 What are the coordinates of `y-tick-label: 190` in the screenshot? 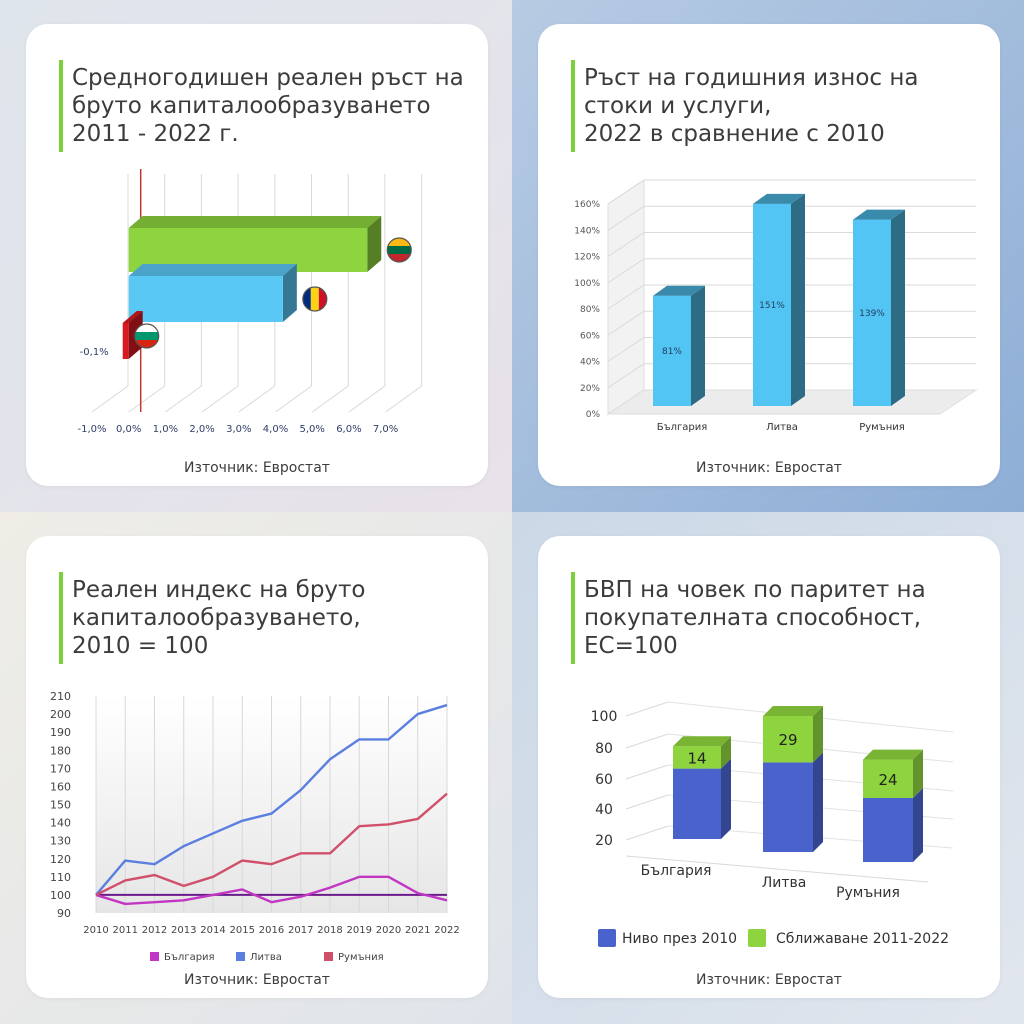 It's located at (60, 732).